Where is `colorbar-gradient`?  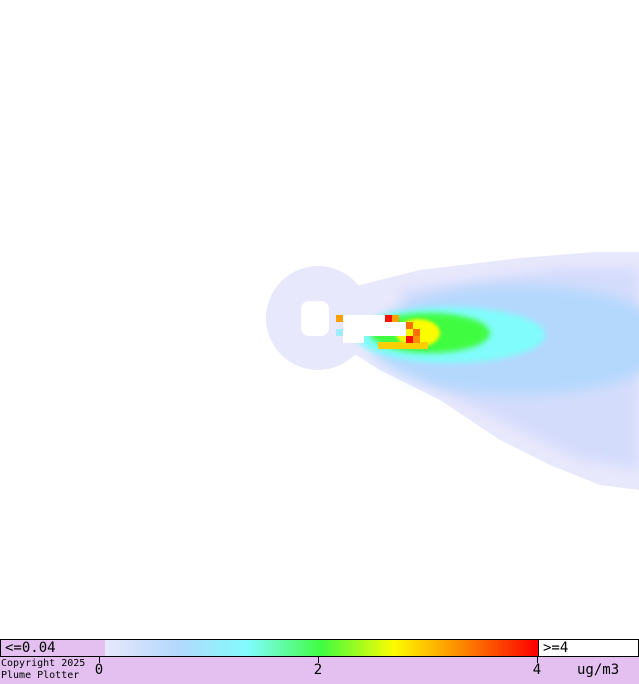
colorbar-gradient is located at coordinates (321, 648).